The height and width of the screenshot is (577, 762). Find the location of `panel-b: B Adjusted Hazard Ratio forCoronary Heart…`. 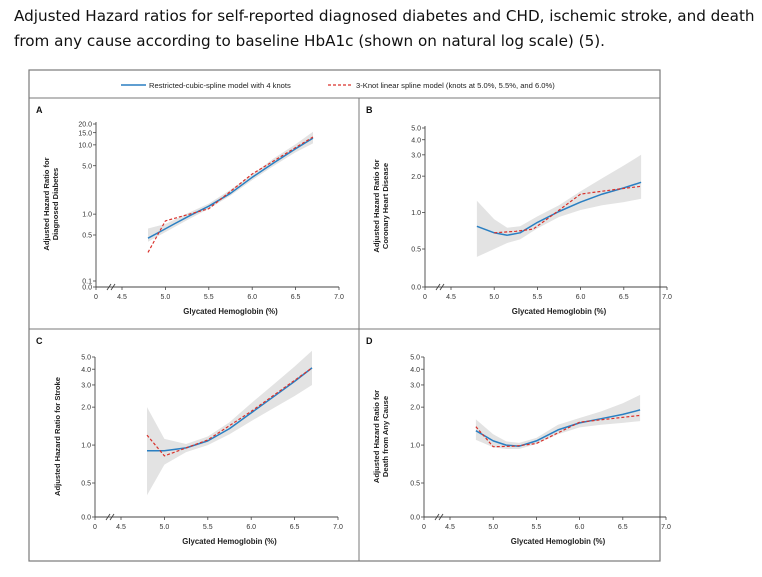

panel-b: B Adjusted Hazard Ratio forCoronary Heart… is located at coordinates (519, 210).